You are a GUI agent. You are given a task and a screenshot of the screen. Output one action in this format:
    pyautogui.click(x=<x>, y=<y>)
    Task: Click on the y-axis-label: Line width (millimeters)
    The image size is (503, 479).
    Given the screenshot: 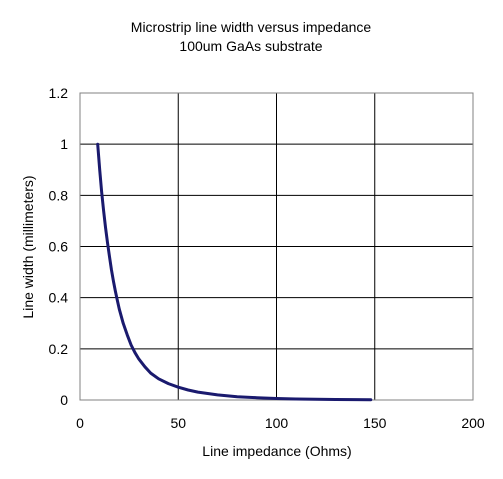 What is the action you would take?
    pyautogui.click(x=28, y=246)
    